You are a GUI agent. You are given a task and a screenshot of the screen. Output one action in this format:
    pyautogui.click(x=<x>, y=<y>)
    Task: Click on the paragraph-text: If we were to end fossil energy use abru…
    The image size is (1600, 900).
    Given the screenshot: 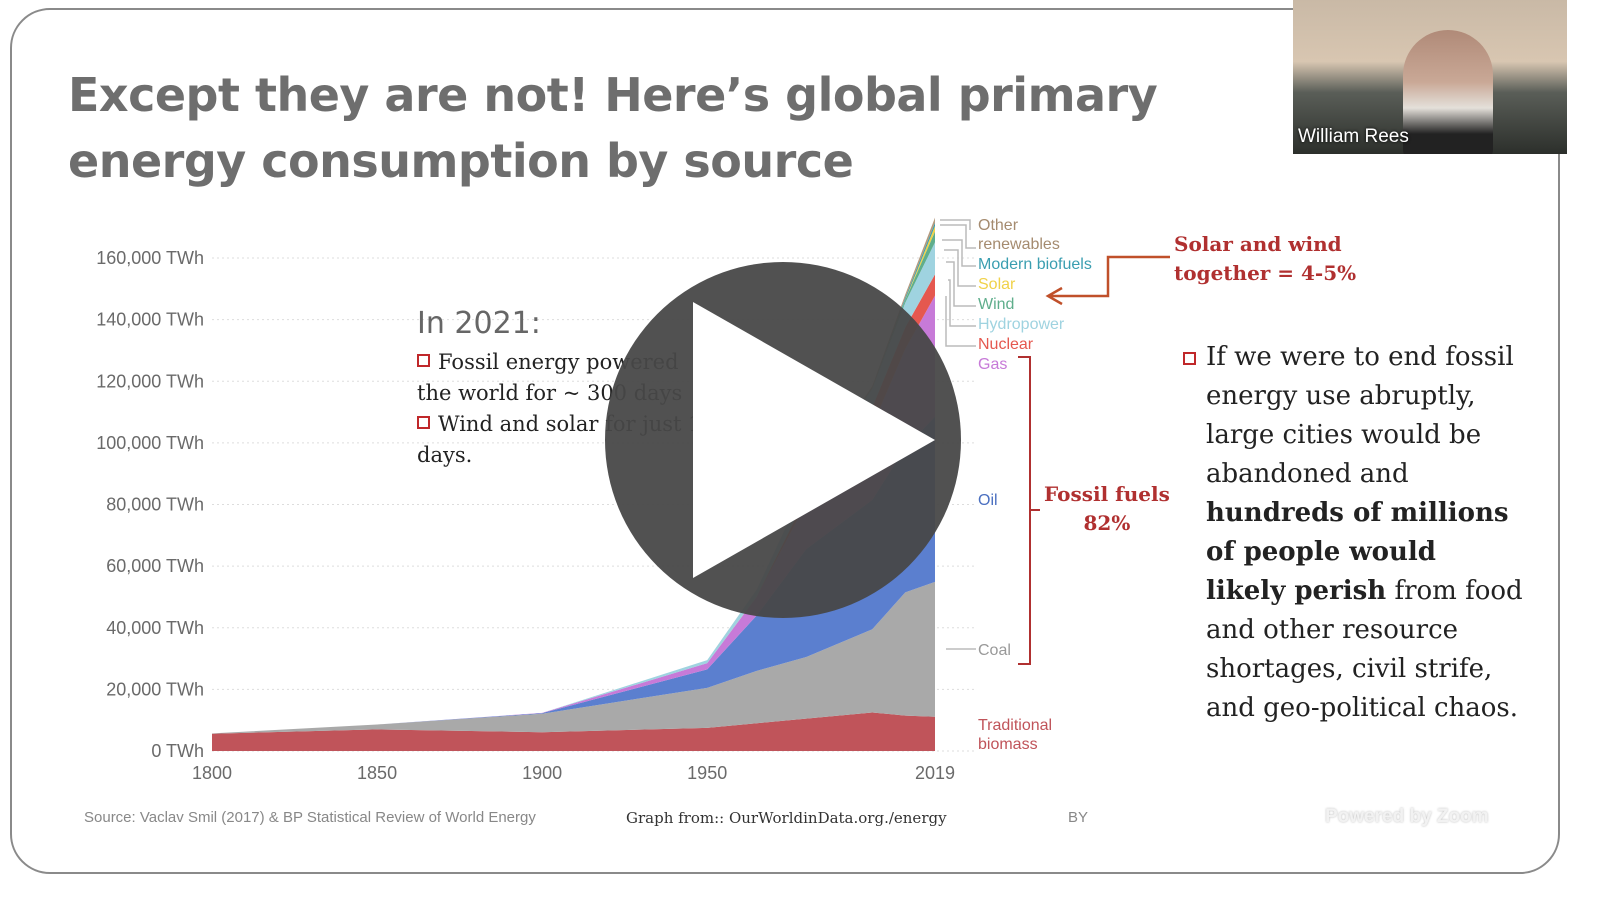 What is the action you would take?
    pyautogui.click(x=1360, y=415)
    